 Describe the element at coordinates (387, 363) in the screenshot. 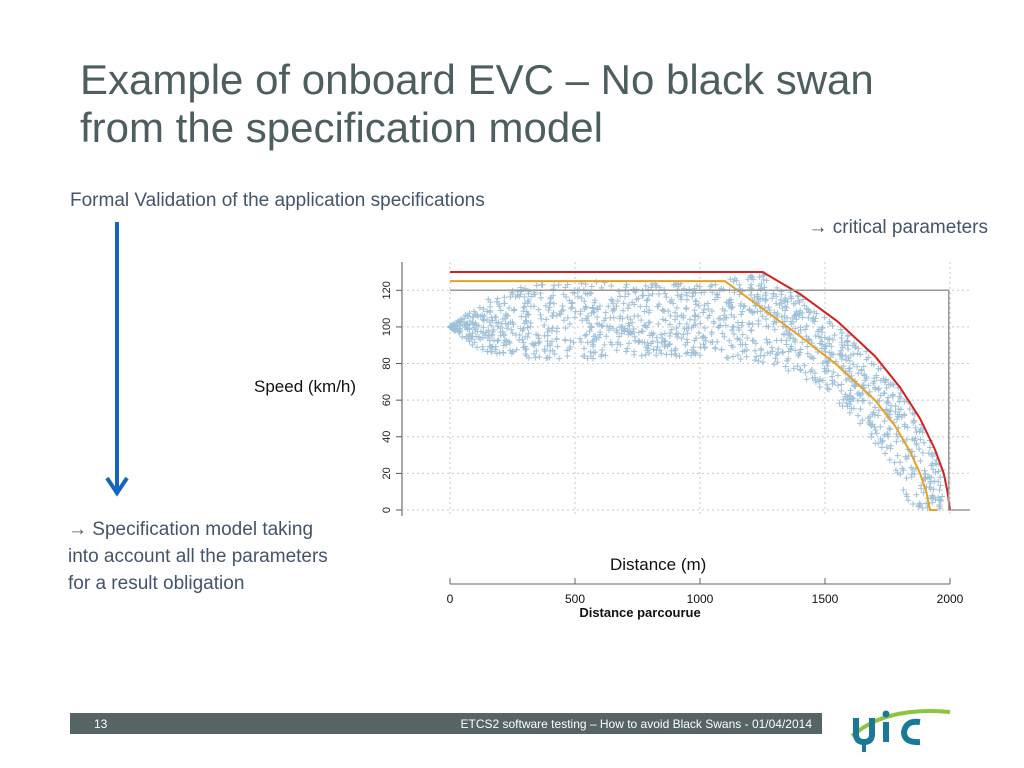

I see `y-tick-label: 80` at that location.